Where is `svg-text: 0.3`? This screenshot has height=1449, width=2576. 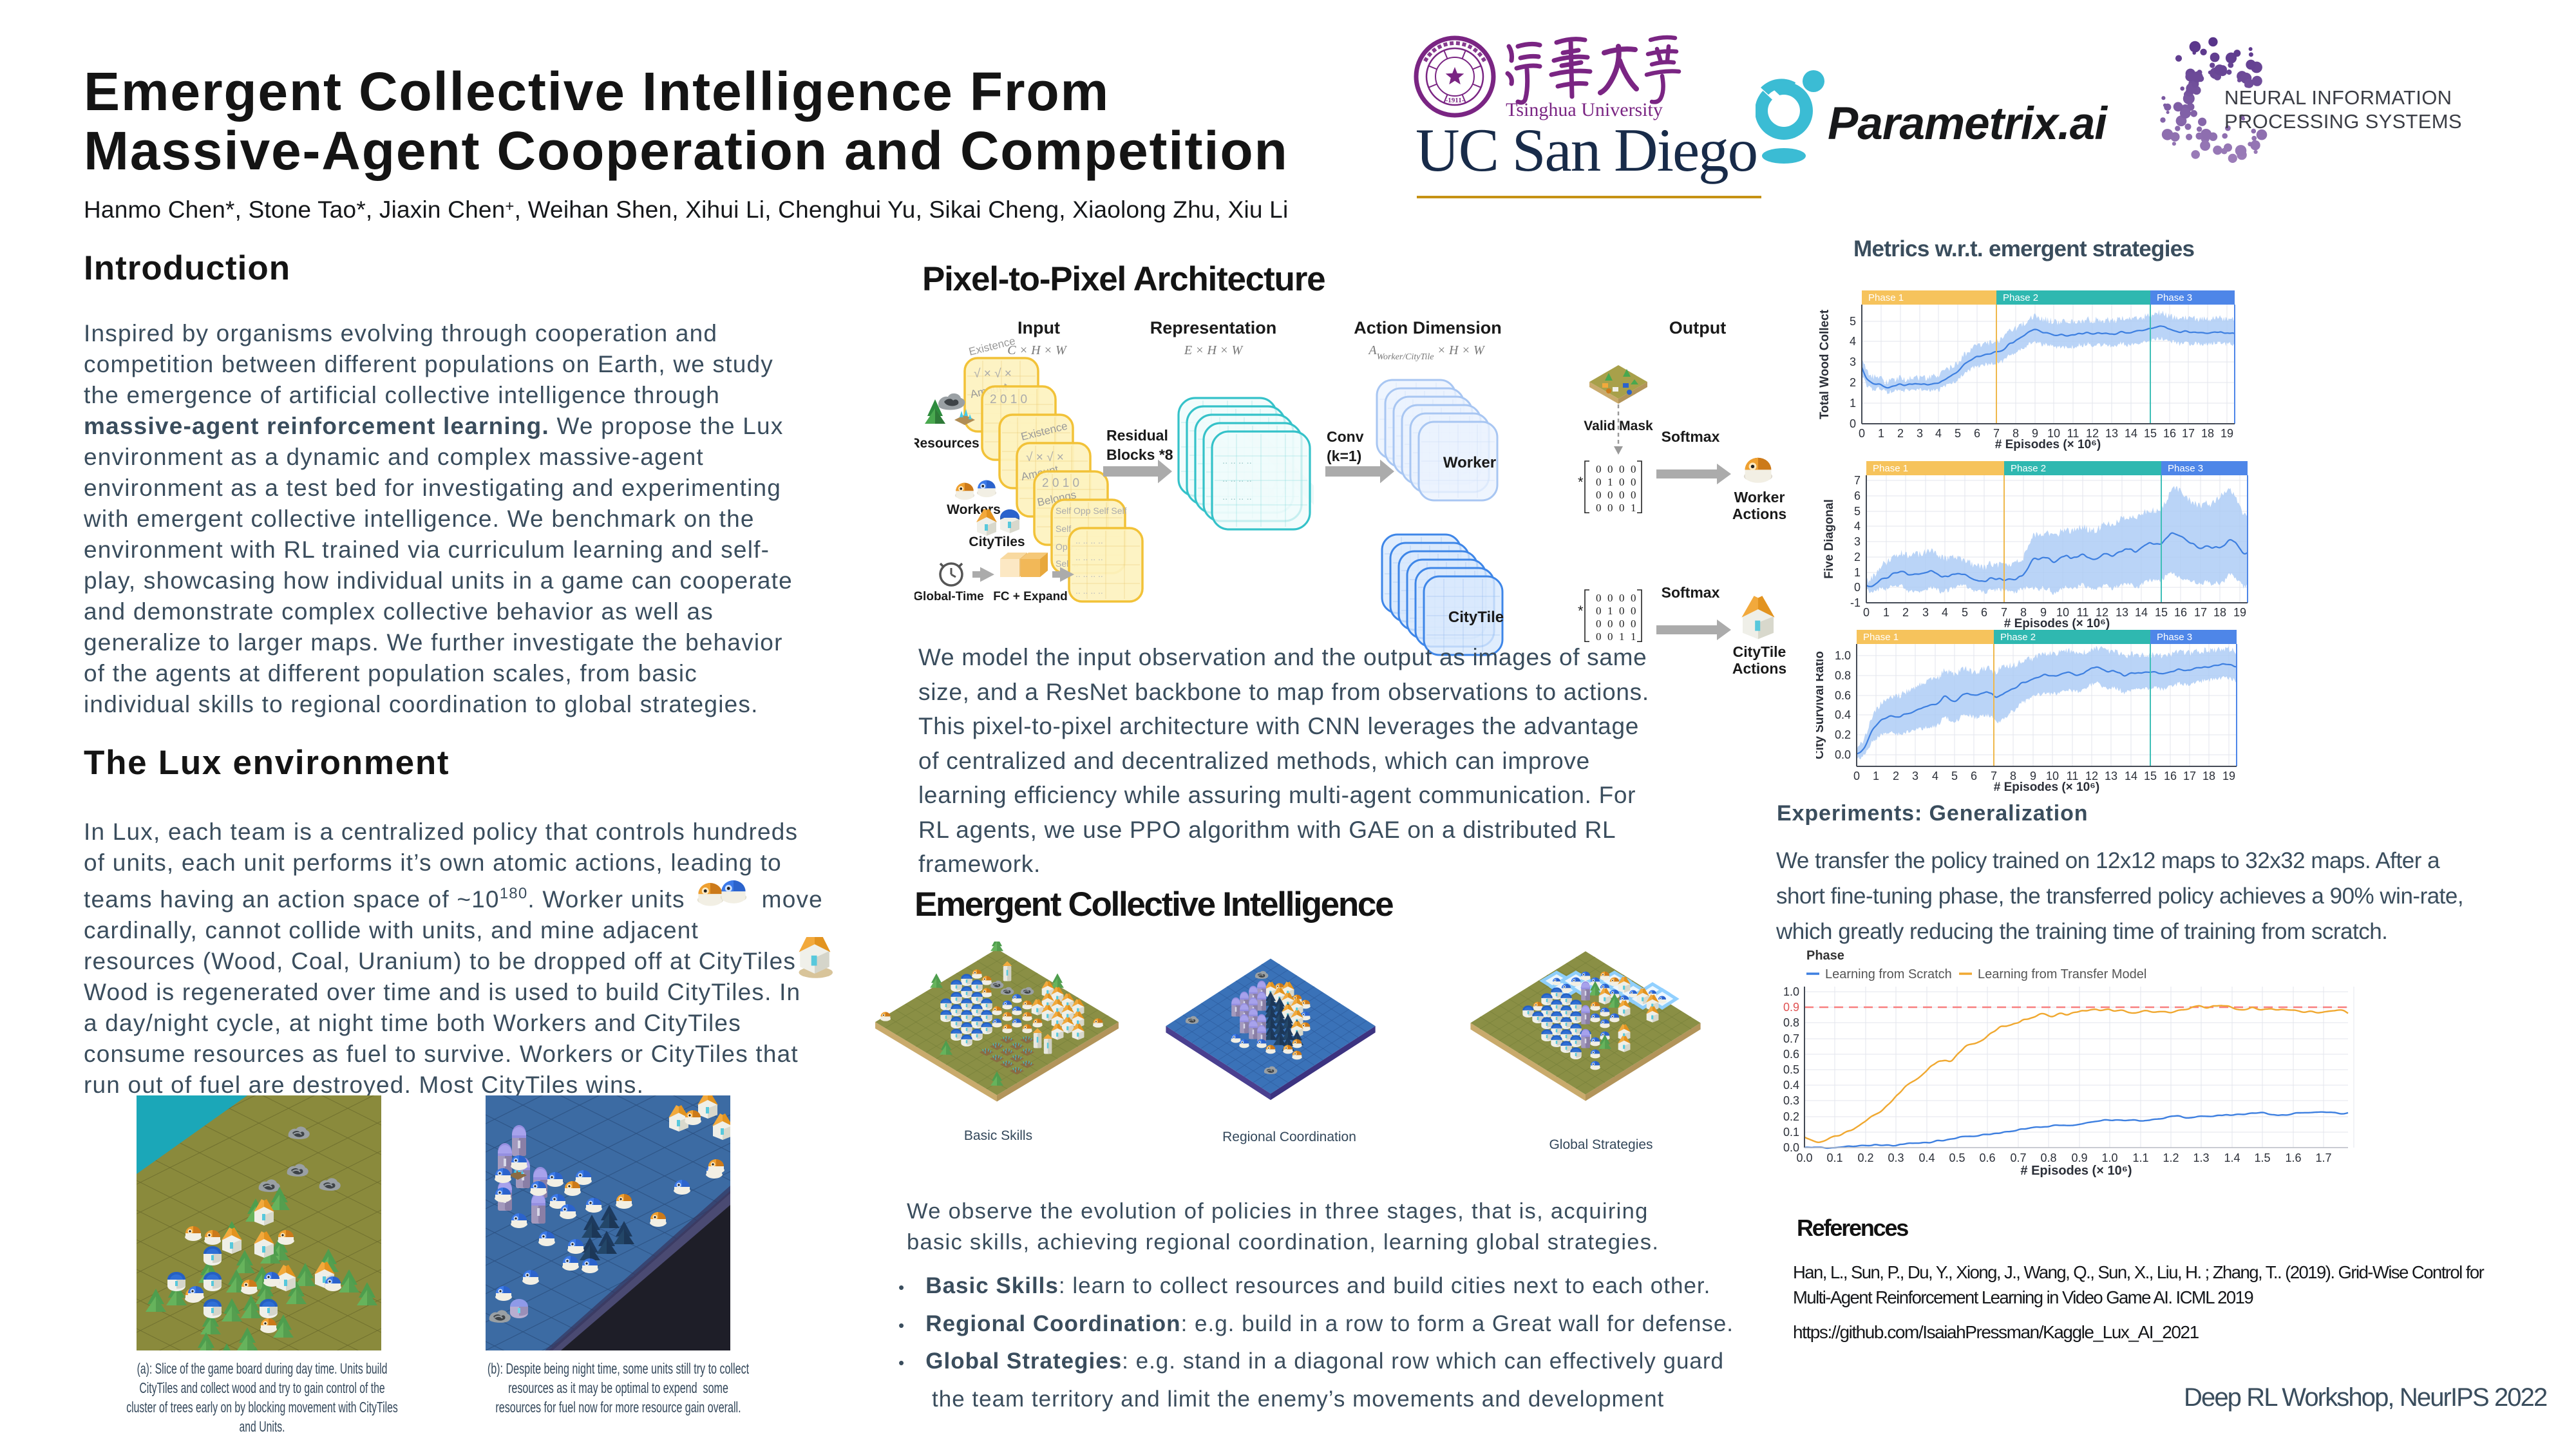 svg-text: 0.3 is located at coordinates (1791, 1100).